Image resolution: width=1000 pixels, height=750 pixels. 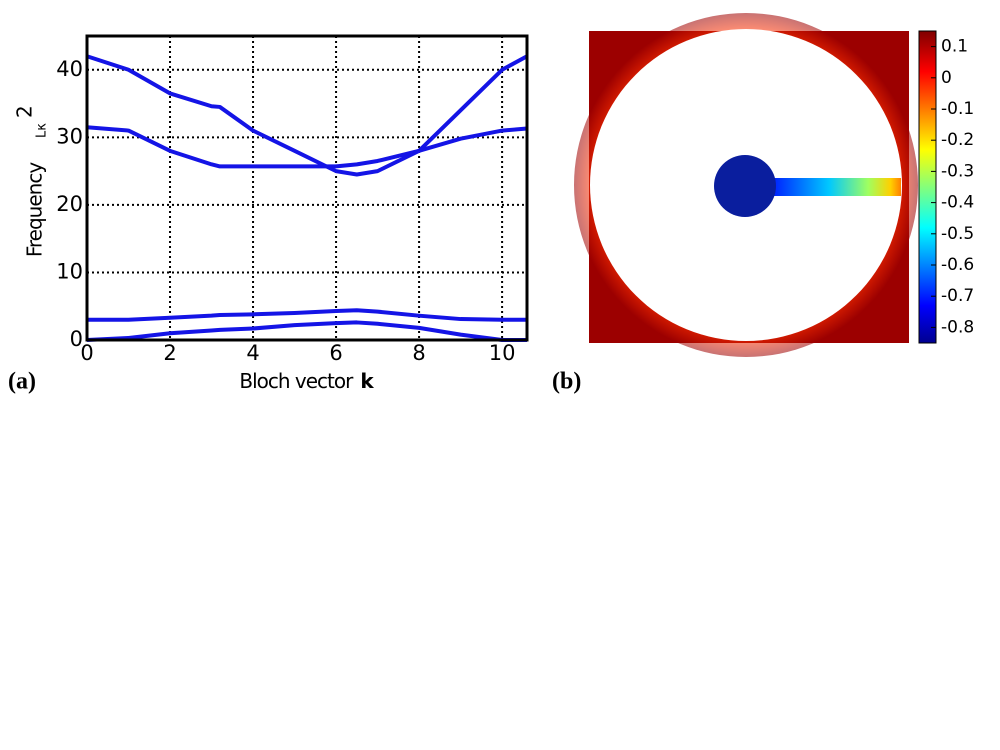 What do you see at coordinates (957, 140) in the screenshot?
I see `colorbar-tick-label: -0.2` at bounding box center [957, 140].